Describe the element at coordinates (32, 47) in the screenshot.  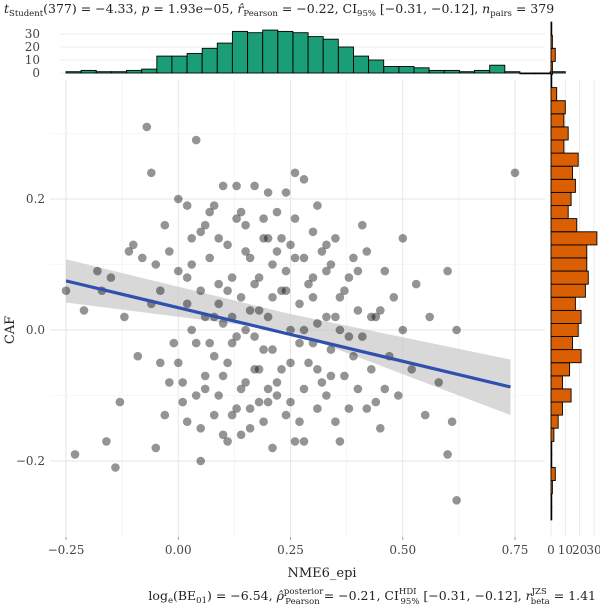
I see `top-hist-tick-label: 20` at that location.